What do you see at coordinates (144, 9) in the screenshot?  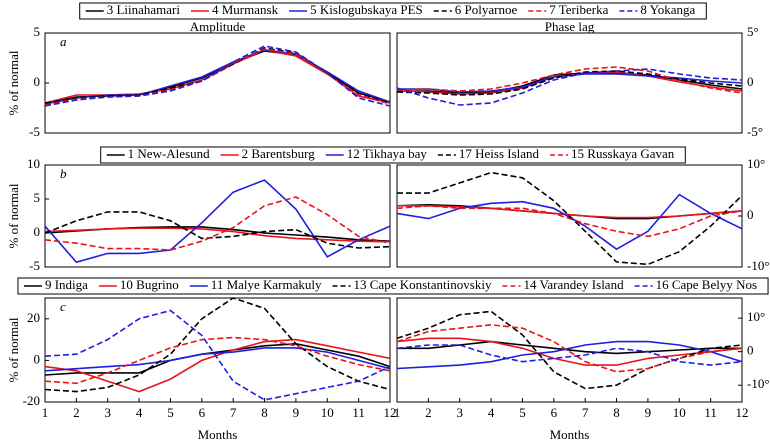 I see `legend-label: 3 Liinahamari` at bounding box center [144, 9].